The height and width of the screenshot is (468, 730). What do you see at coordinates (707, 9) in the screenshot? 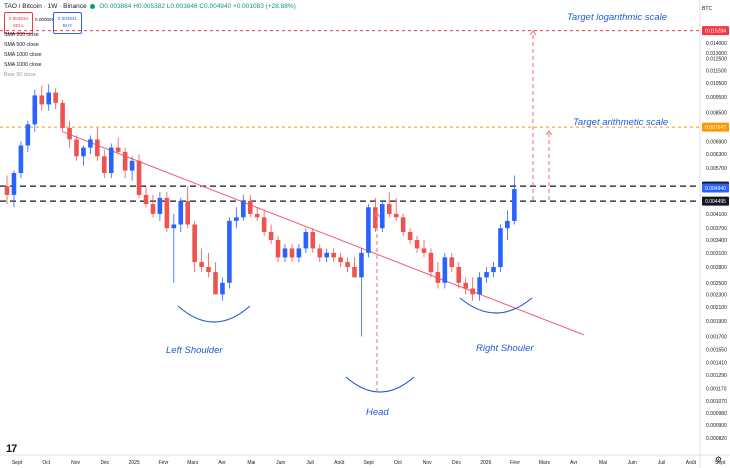
I see `currency-label: BTC` at bounding box center [707, 9].